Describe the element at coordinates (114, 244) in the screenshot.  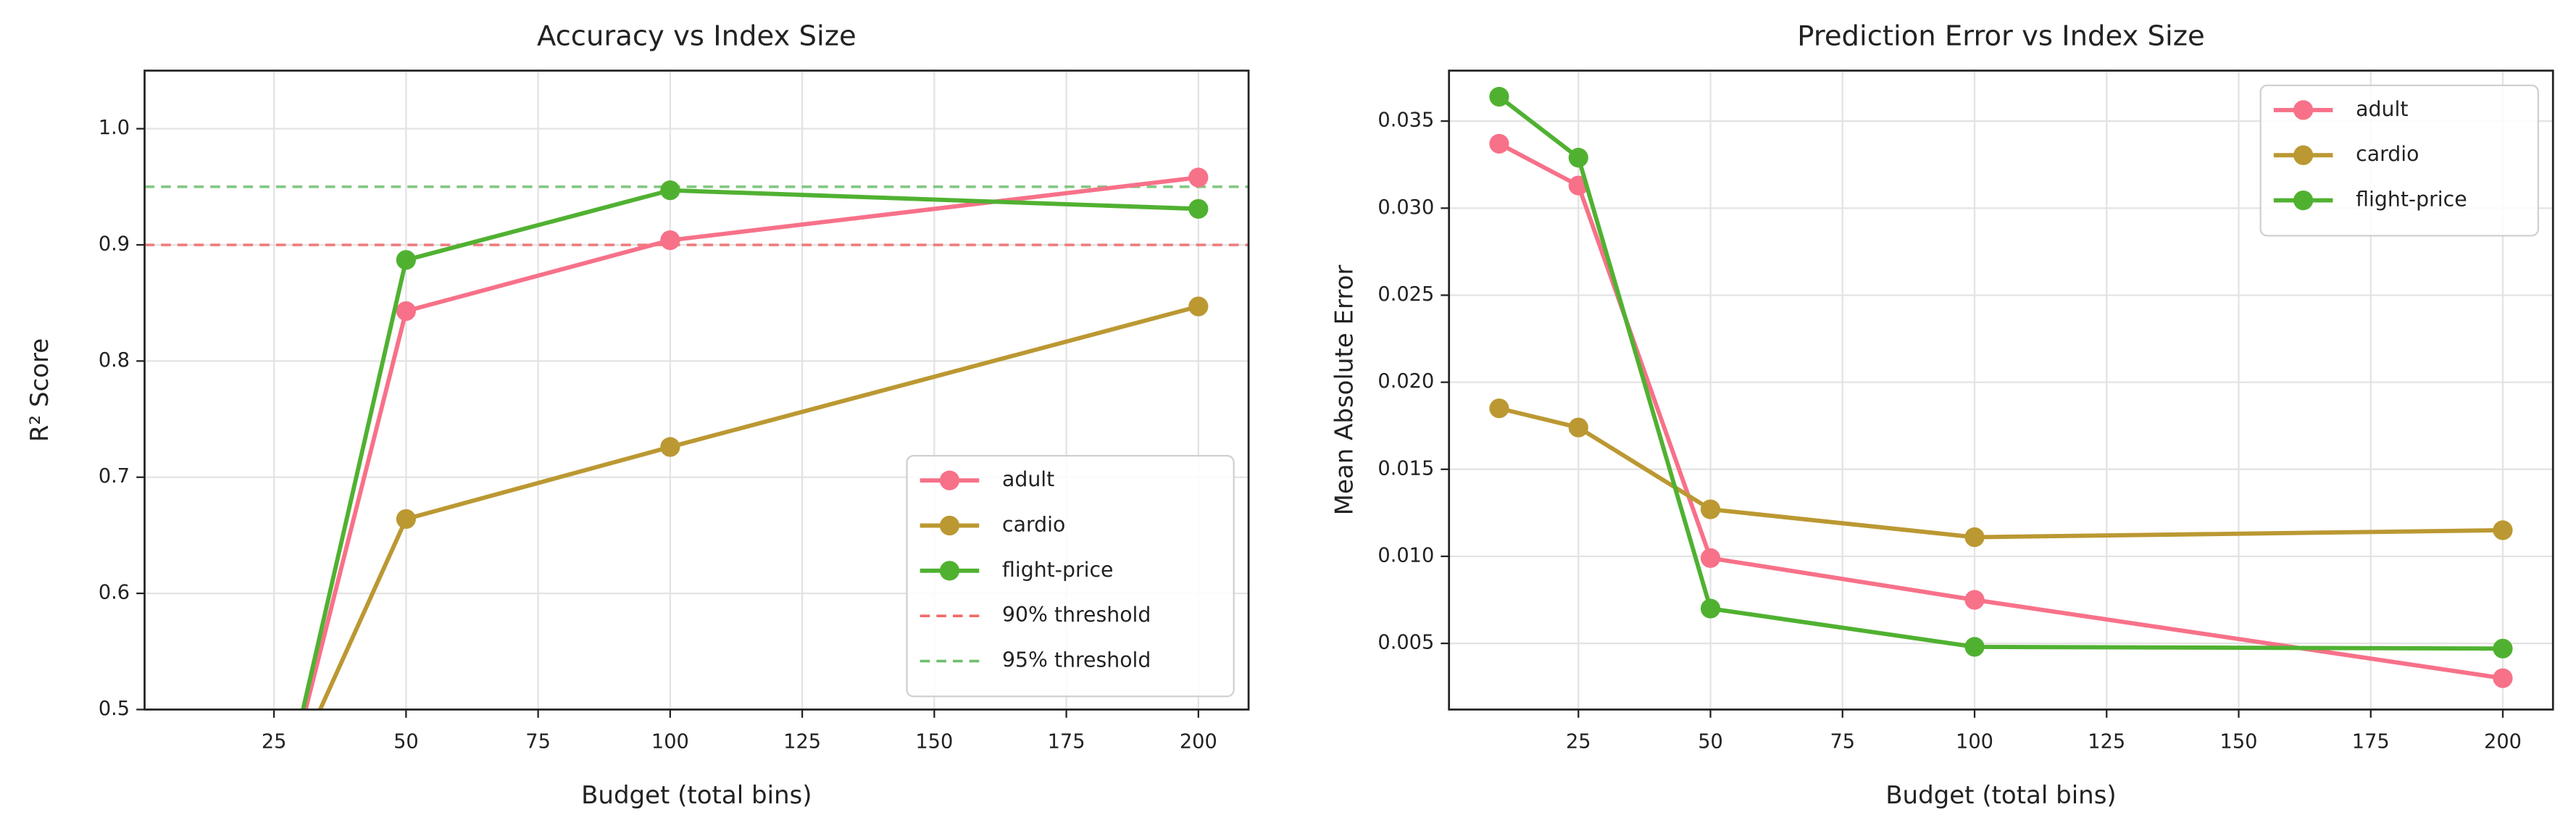
I see `y-tick-label: 0.9` at that location.